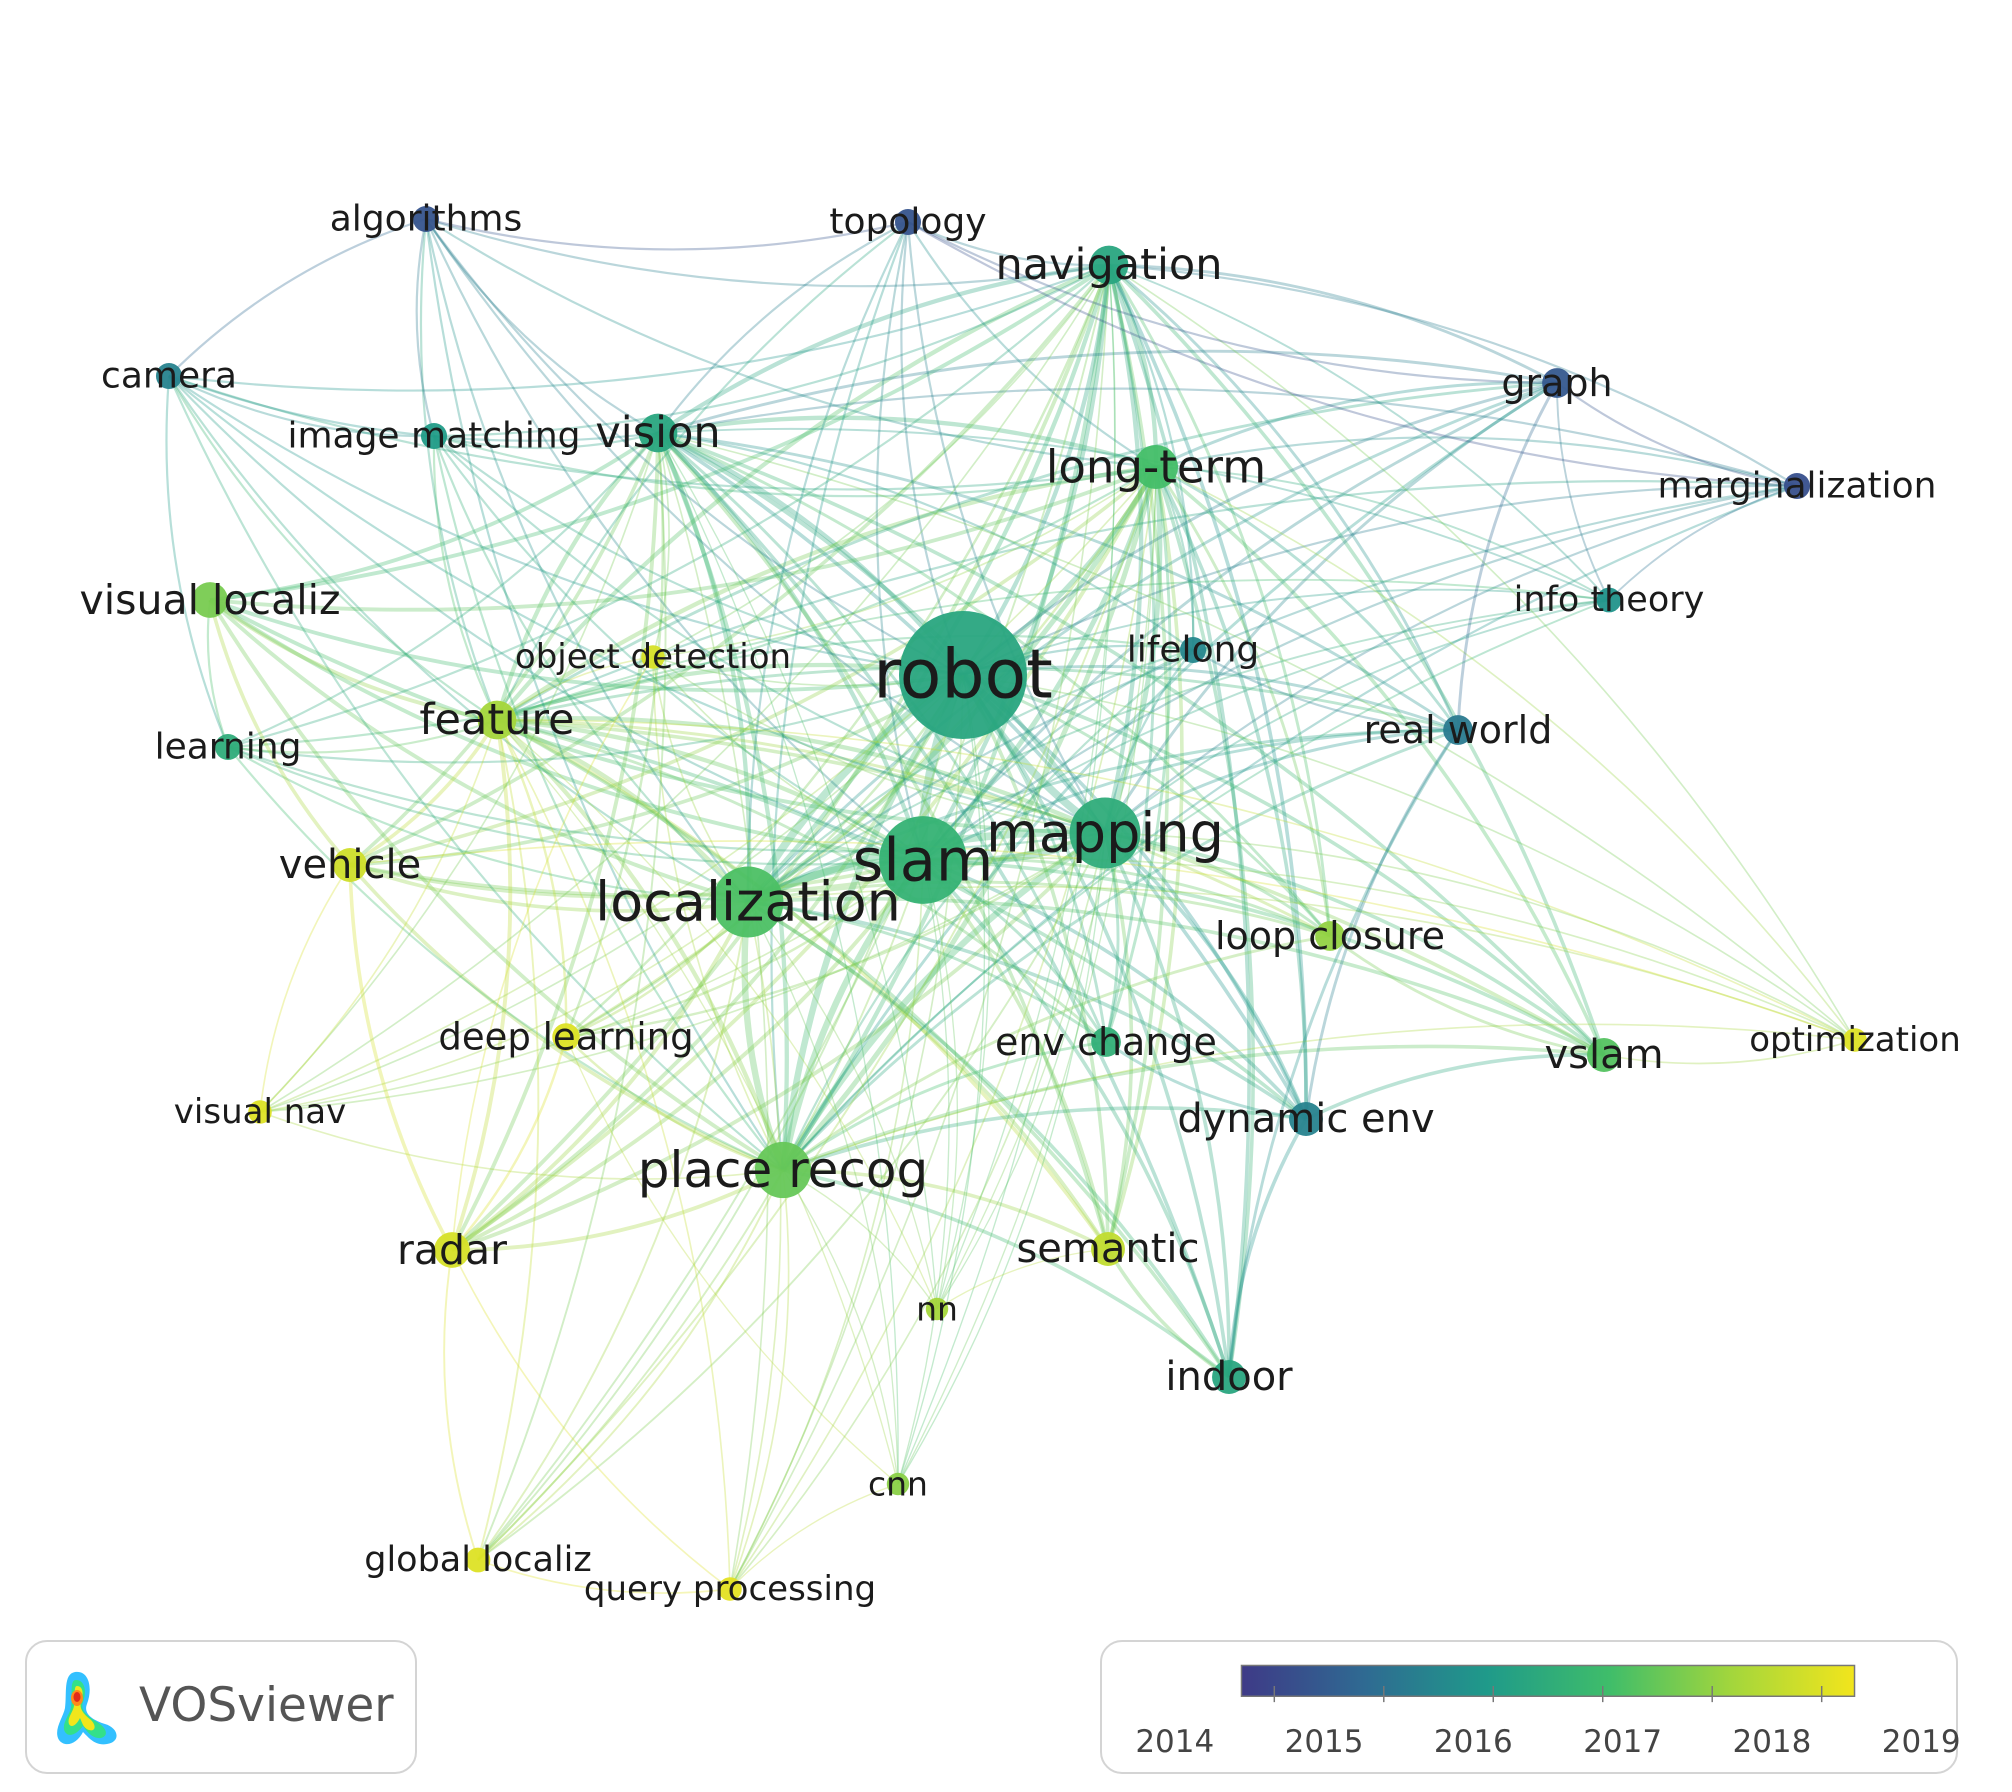 The image size is (2012, 1792). What do you see at coordinates (1467, 995) in the screenshot?
I see `edge-loop_closure-vslam` at bounding box center [1467, 995].